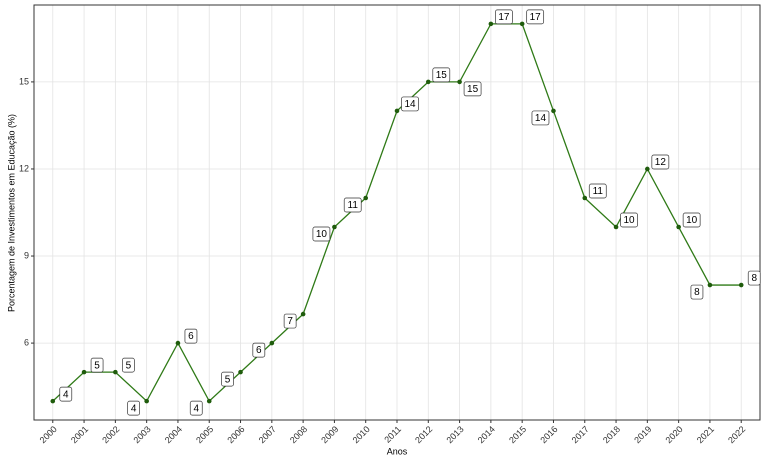  What do you see at coordinates (26, 342) in the screenshot?
I see `y-tick-label: 6` at bounding box center [26, 342].